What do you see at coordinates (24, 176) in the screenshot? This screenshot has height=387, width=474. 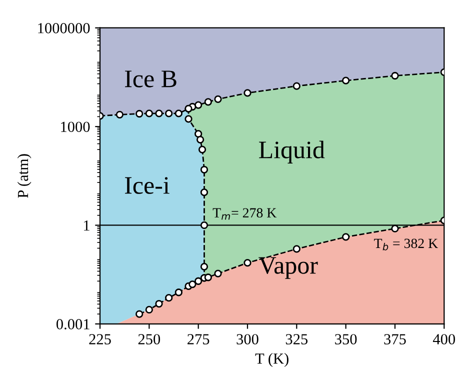 I see `y-axis-title: P (atm)` at bounding box center [24, 176].